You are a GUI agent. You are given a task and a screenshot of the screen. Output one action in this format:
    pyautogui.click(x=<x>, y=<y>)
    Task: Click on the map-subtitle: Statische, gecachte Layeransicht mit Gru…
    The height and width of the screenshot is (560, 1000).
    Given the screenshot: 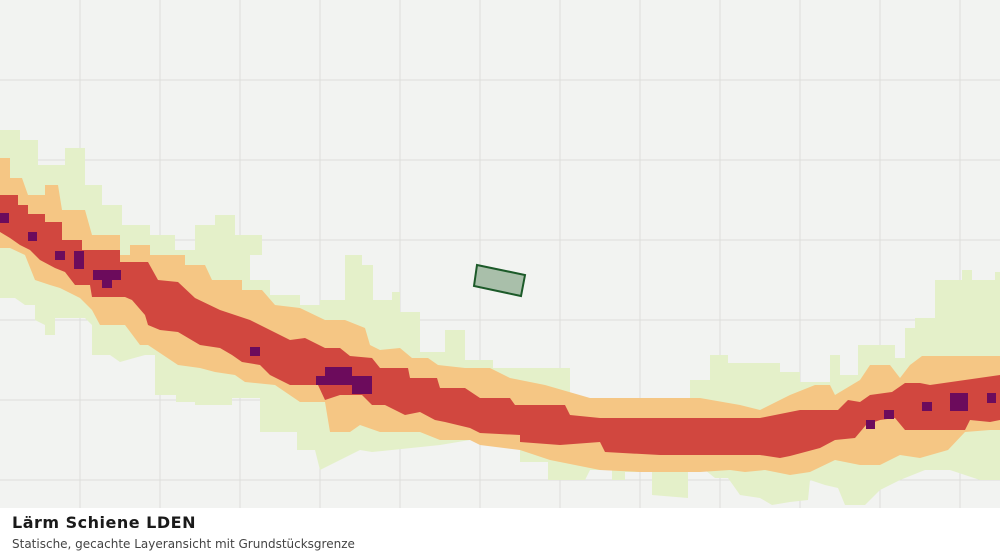 What is the action you would take?
    pyautogui.click(x=183, y=544)
    